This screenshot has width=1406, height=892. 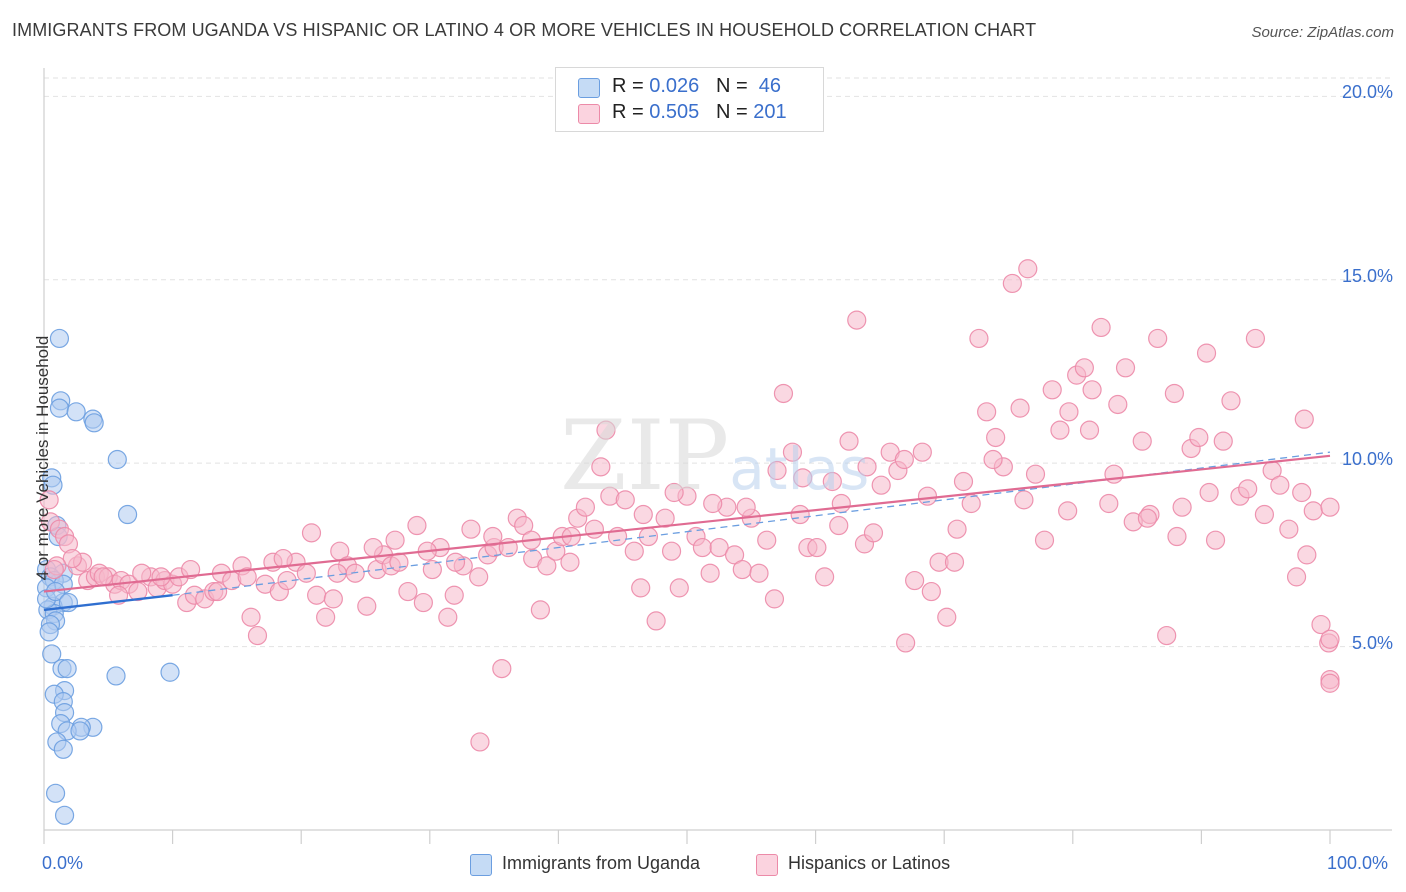 I want to click on y-tick-label: 20.0%, so click(x=1367, y=92).